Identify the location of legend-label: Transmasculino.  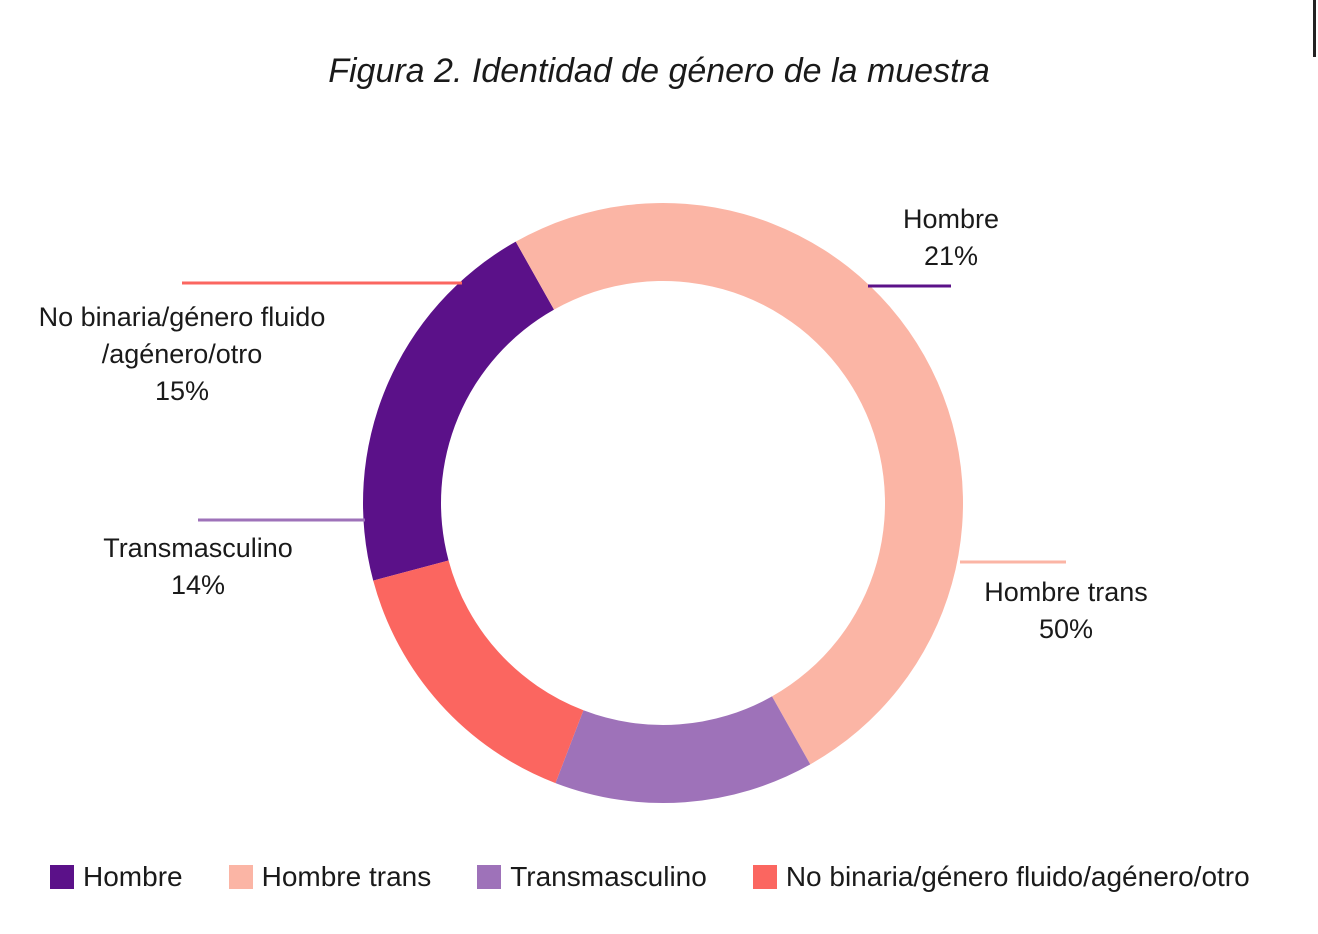
(608, 876).